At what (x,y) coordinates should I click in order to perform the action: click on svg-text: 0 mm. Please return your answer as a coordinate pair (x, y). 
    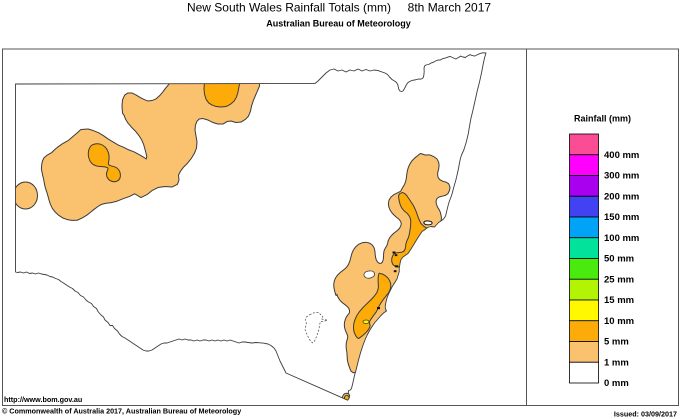
    Looking at the image, I should click on (616, 383).